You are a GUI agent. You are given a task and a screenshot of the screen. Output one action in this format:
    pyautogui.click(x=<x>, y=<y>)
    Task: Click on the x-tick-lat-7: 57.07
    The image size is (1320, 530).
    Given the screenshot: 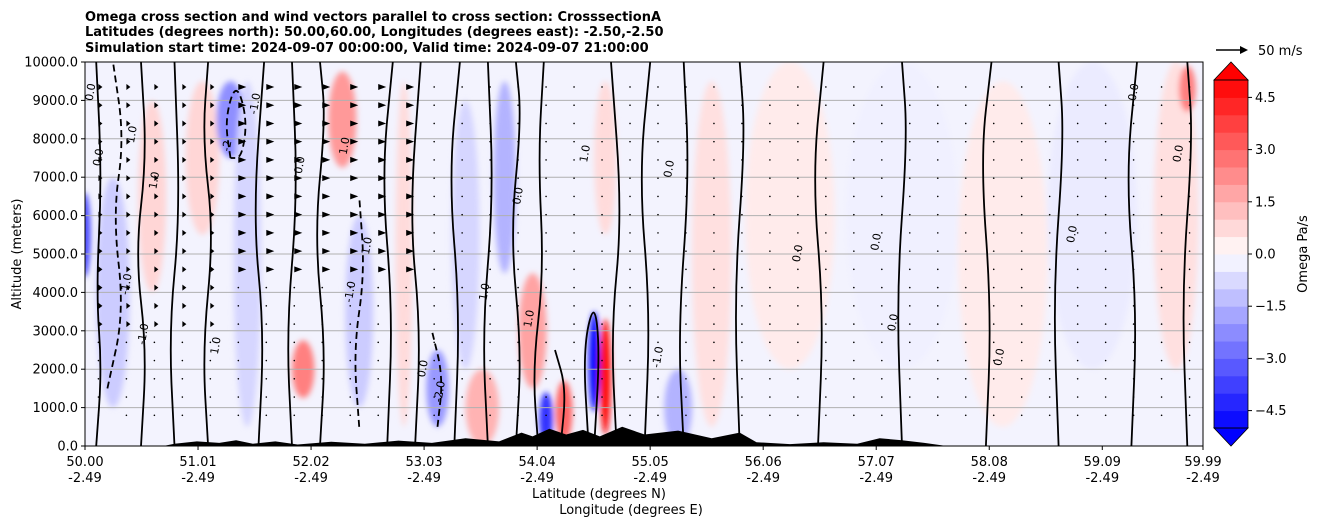 What is the action you would take?
    pyautogui.click(x=876, y=462)
    